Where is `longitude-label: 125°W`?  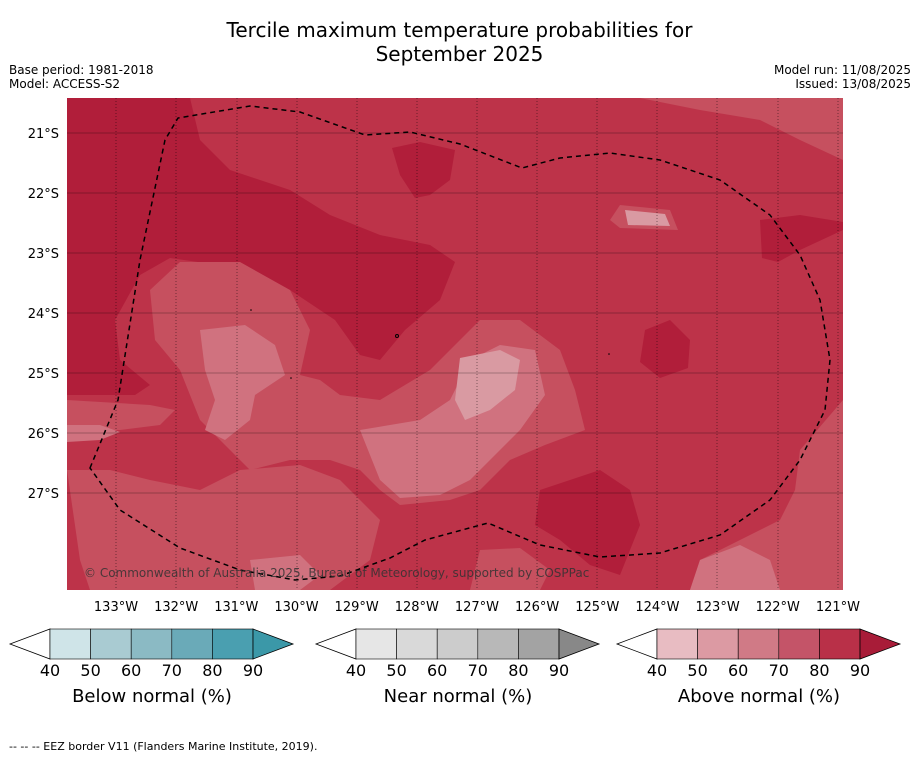
longitude-label: 125°W is located at coordinates (597, 607).